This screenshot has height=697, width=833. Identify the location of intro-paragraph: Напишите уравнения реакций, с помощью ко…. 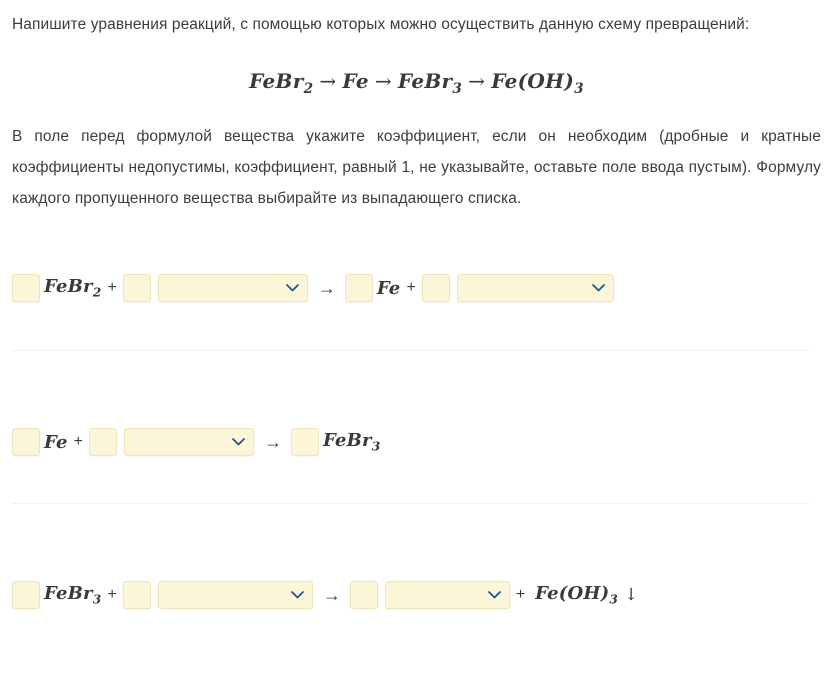
(381, 24).